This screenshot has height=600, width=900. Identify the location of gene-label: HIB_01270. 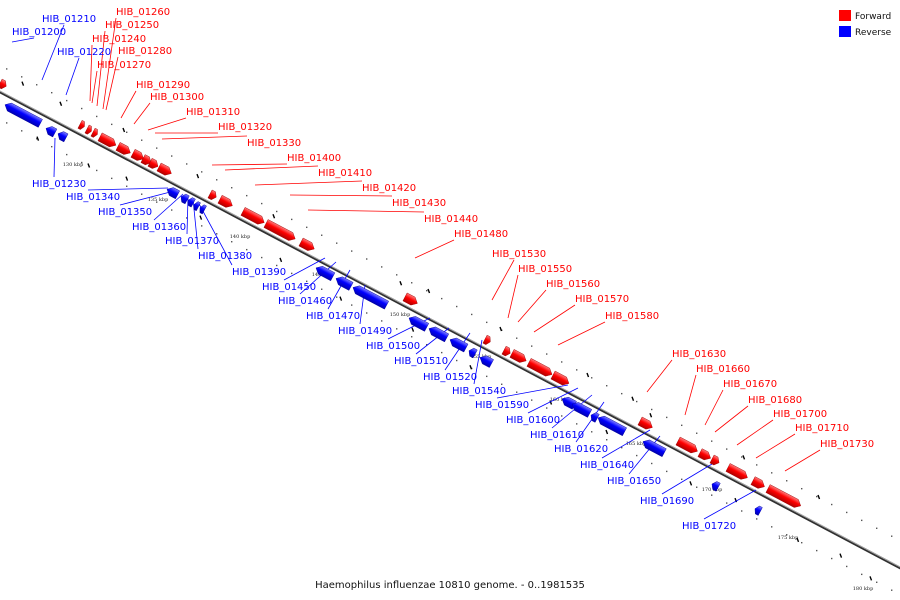
(124, 65).